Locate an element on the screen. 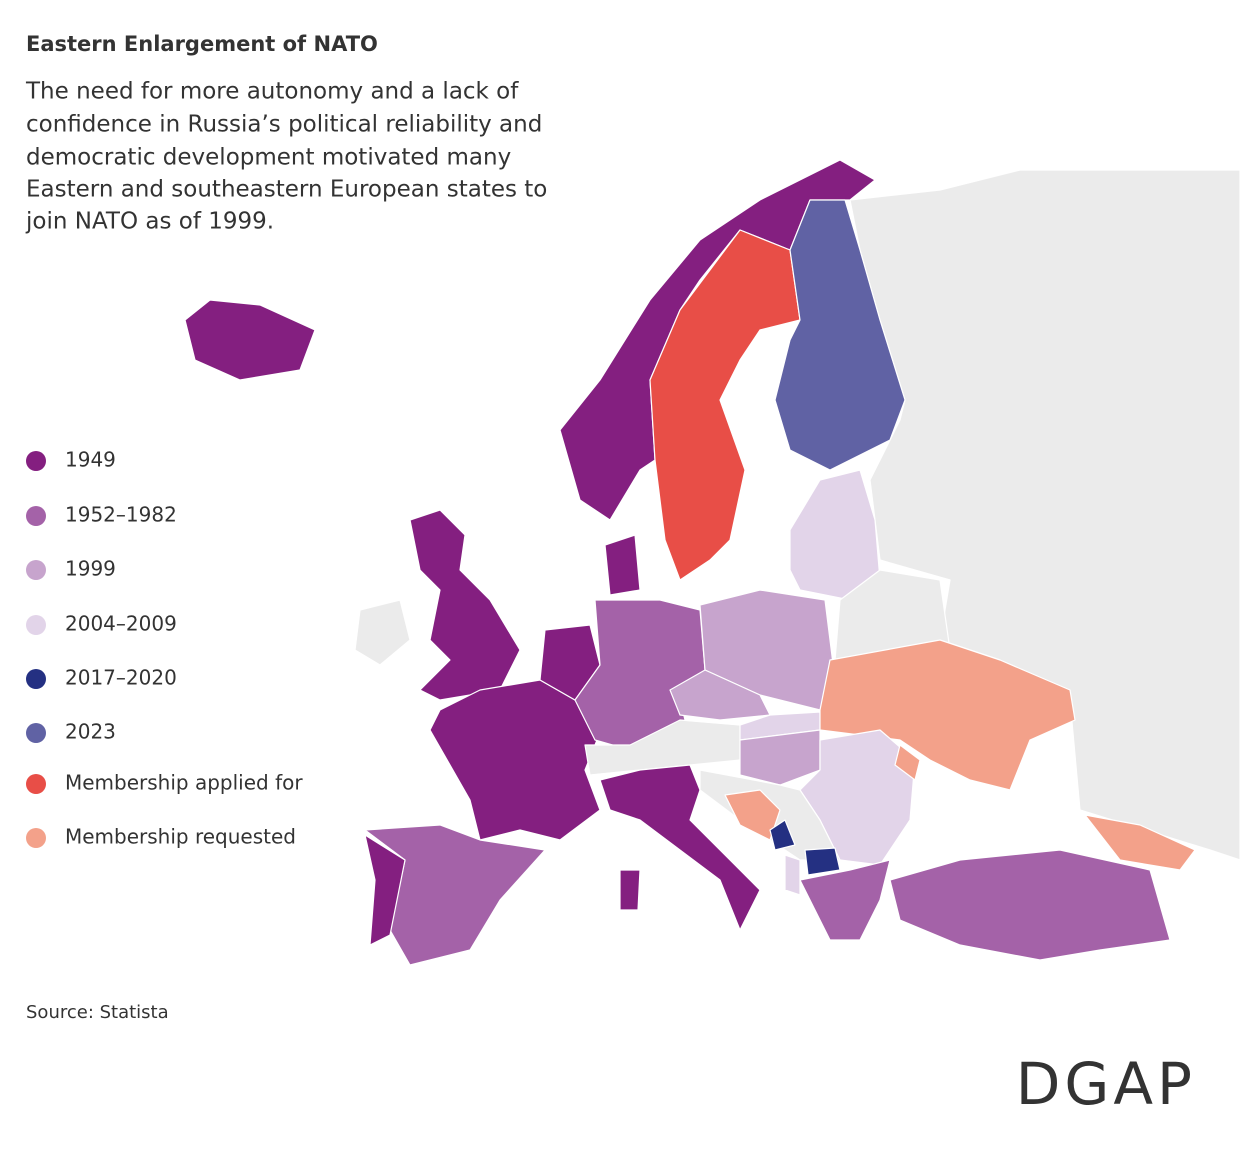  subtitle-line: The need for more autonomy and a lack of is located at coordinates (272, 92).